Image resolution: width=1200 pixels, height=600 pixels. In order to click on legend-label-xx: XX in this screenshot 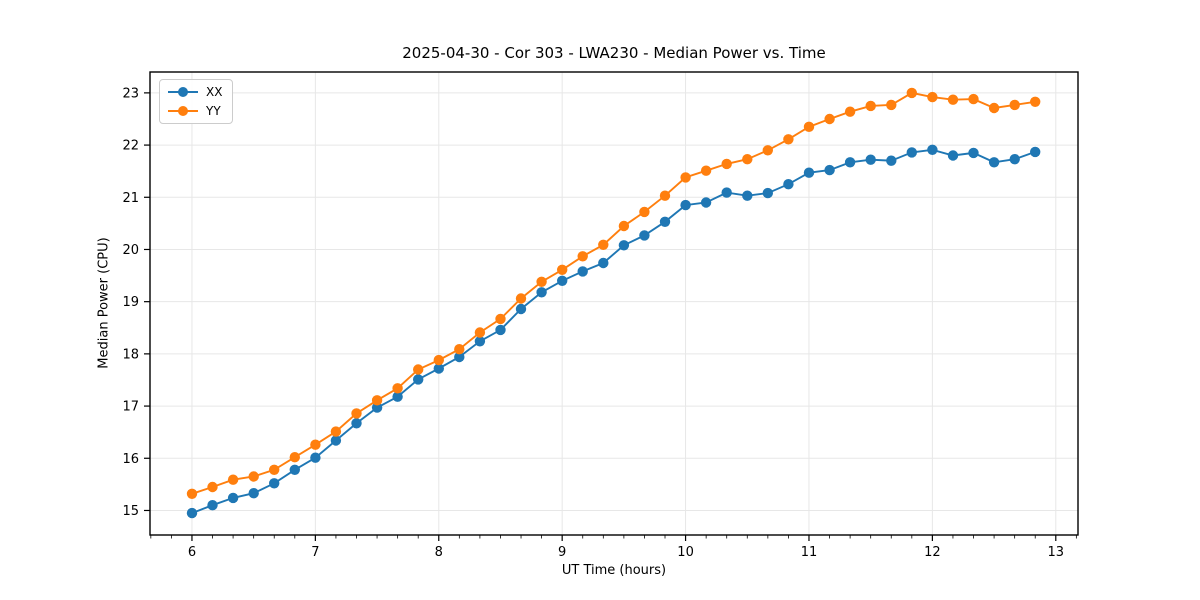, I will do `click(214, 92)`.